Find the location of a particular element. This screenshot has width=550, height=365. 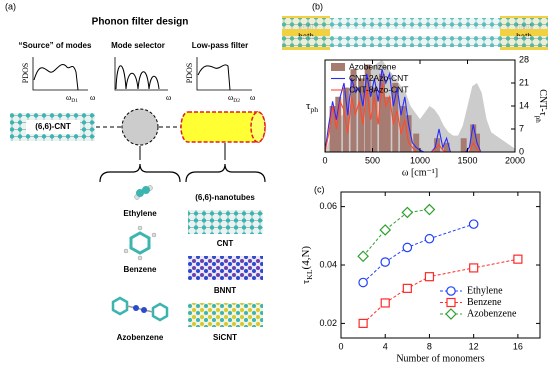

stage-heading: Low-pass filter is located at coordinates (220, 45).